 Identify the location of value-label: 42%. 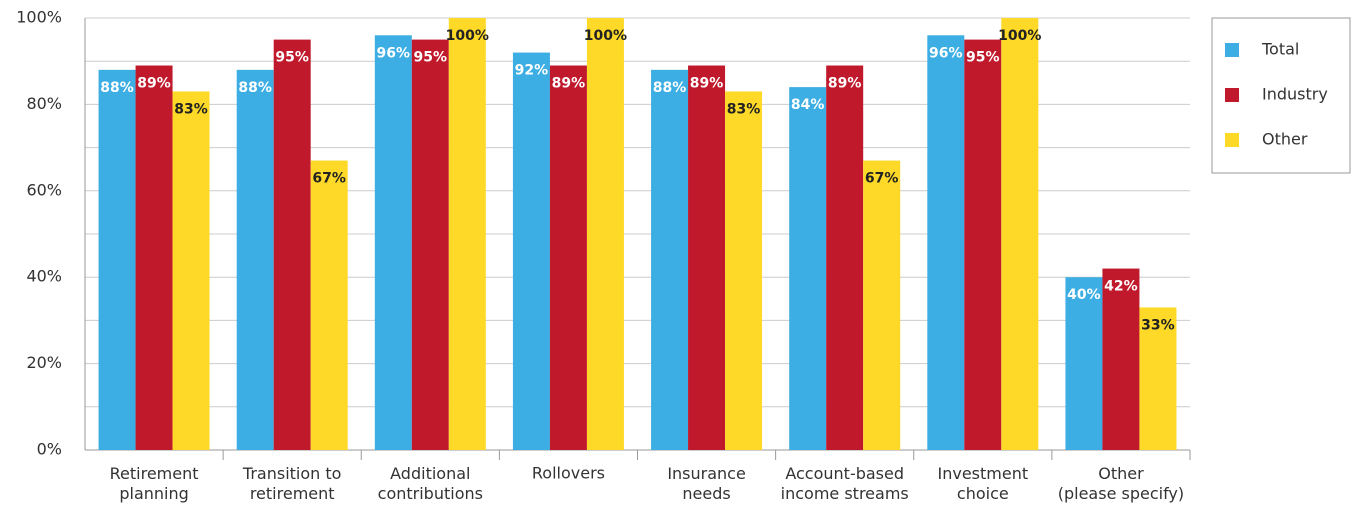
(1121, 287).